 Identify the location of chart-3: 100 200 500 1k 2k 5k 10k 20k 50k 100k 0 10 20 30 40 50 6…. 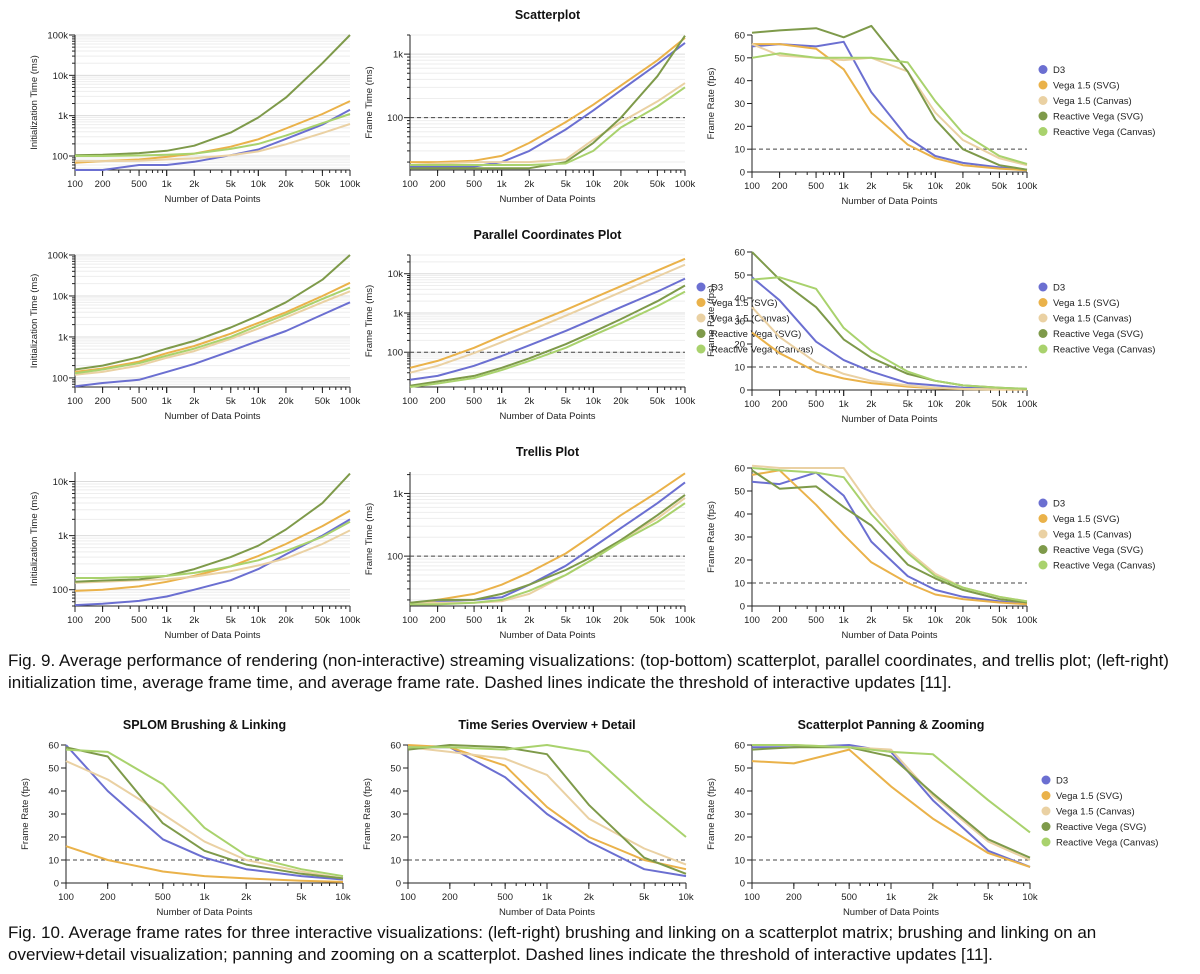
(930, 115).